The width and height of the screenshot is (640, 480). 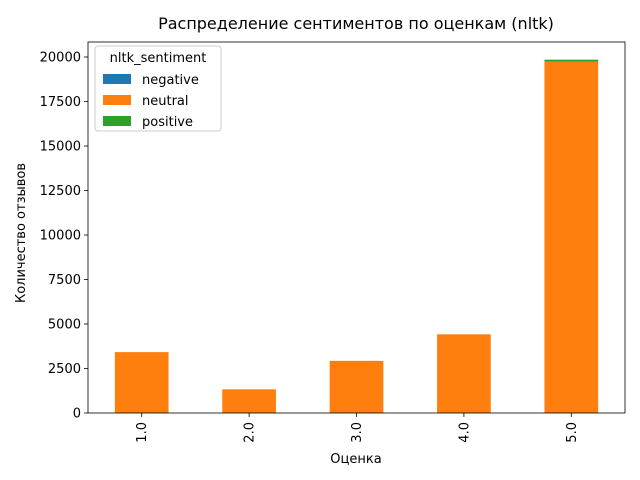 What do you see at coordinates (64, 280) in the screenshot?
I see `y-tick-label-7500: 7500` at bounding box center [64, 280].